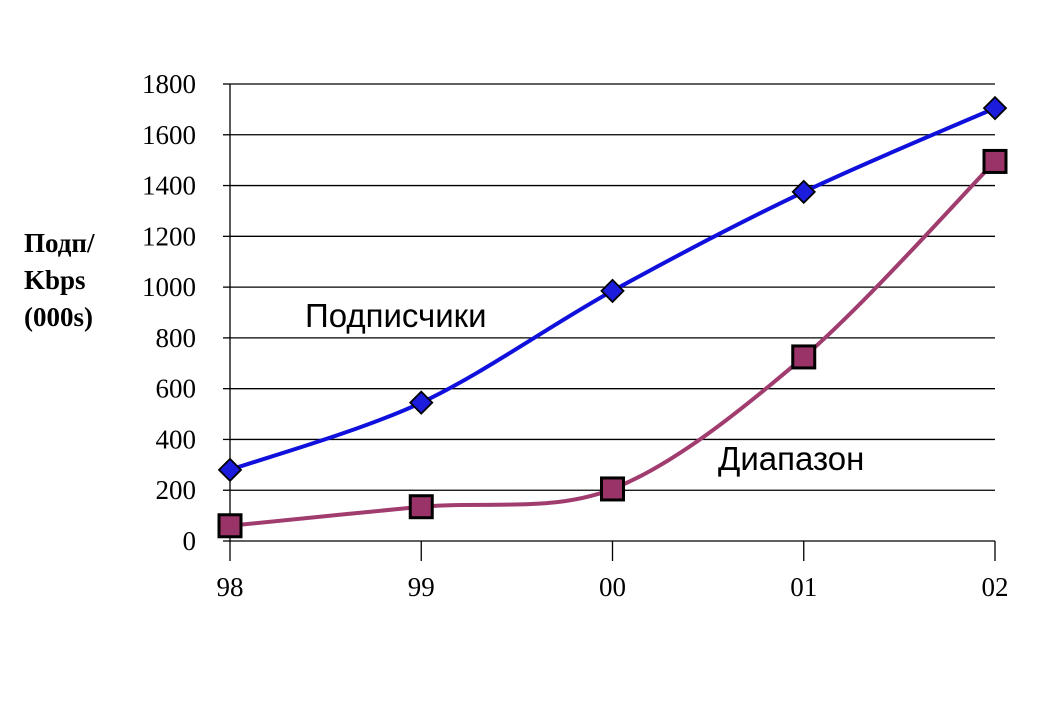  Describe the element at coordinates (169, 312) in the screenshot. I see `y-tick-labels: 0 200 400 600 800 1000 1200 1400 1600 1800` at that location.